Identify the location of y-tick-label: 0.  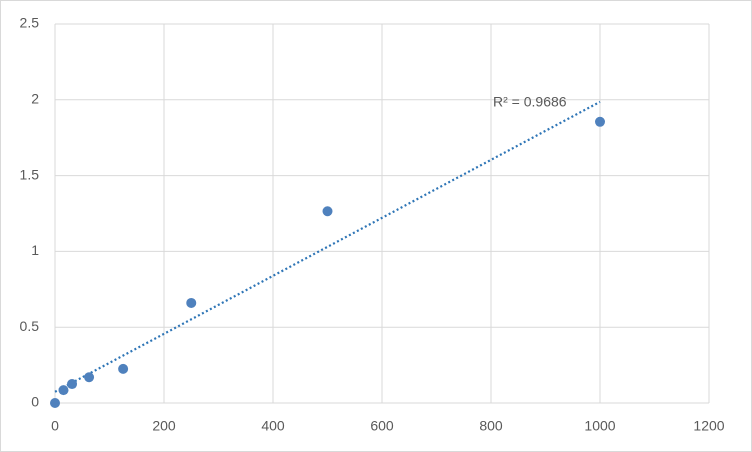
(35, 402).